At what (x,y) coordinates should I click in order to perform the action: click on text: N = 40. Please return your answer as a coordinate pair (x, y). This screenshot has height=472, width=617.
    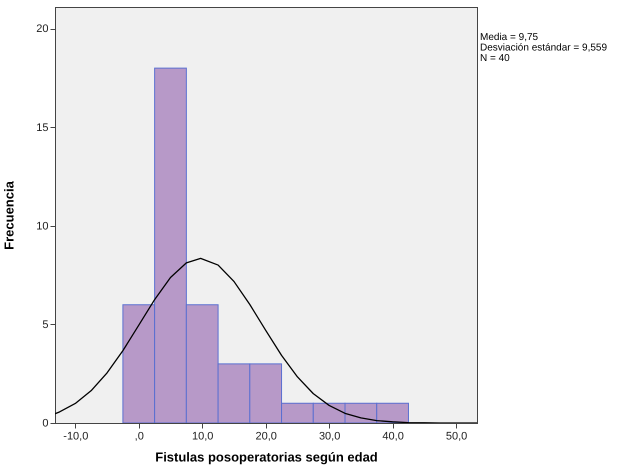
    Looking at the image, I should click on (495, 58).